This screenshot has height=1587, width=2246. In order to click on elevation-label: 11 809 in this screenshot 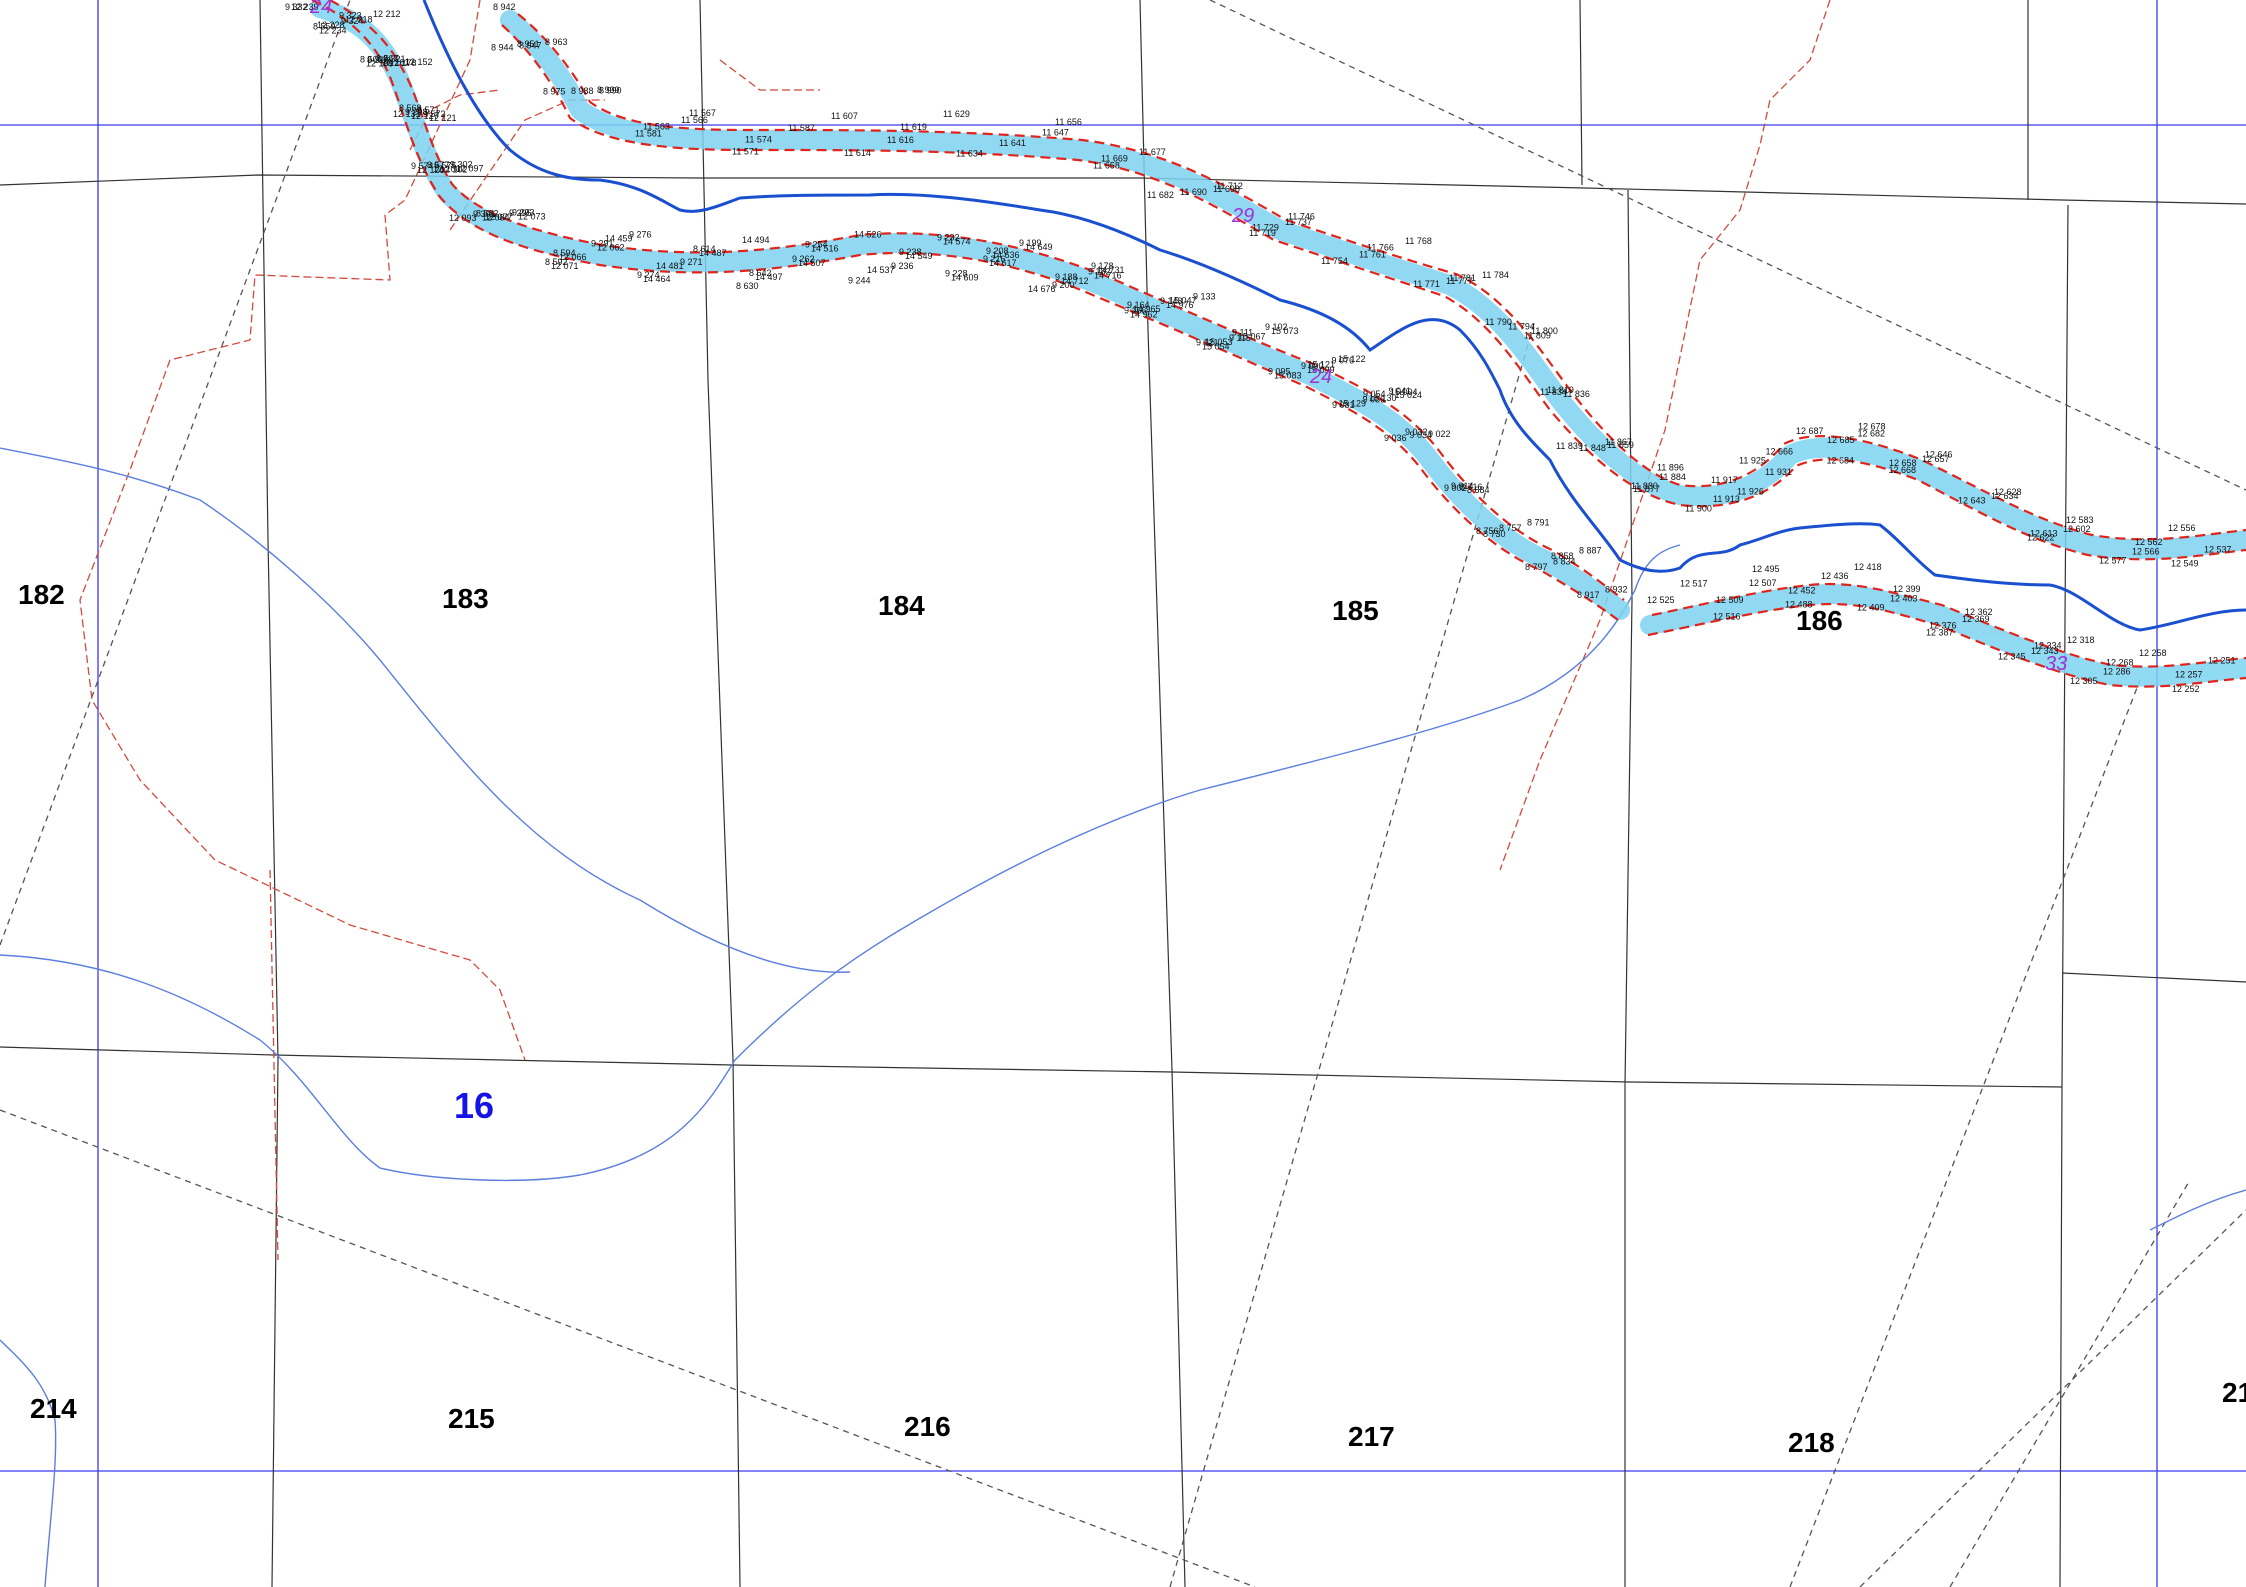, I will do `click(1537, 336)`.